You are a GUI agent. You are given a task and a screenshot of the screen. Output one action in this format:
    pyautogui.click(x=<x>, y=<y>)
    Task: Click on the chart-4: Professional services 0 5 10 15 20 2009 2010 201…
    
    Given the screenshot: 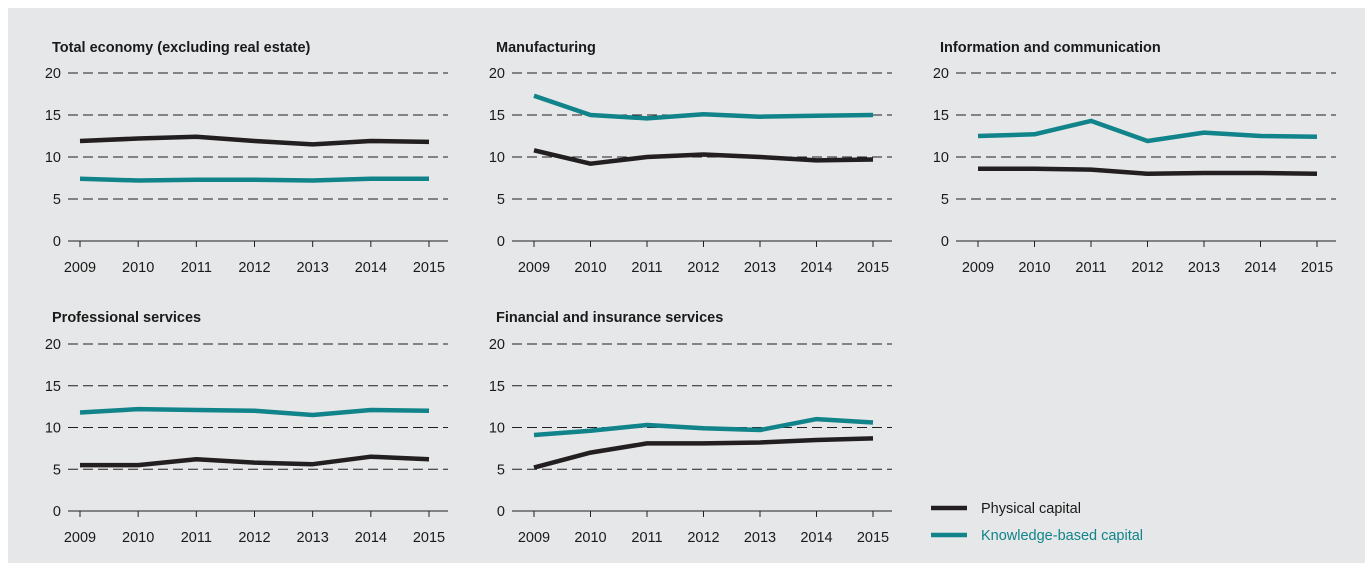 What is the action you would take?
    pyautogui.click(x=246, y=428)
    